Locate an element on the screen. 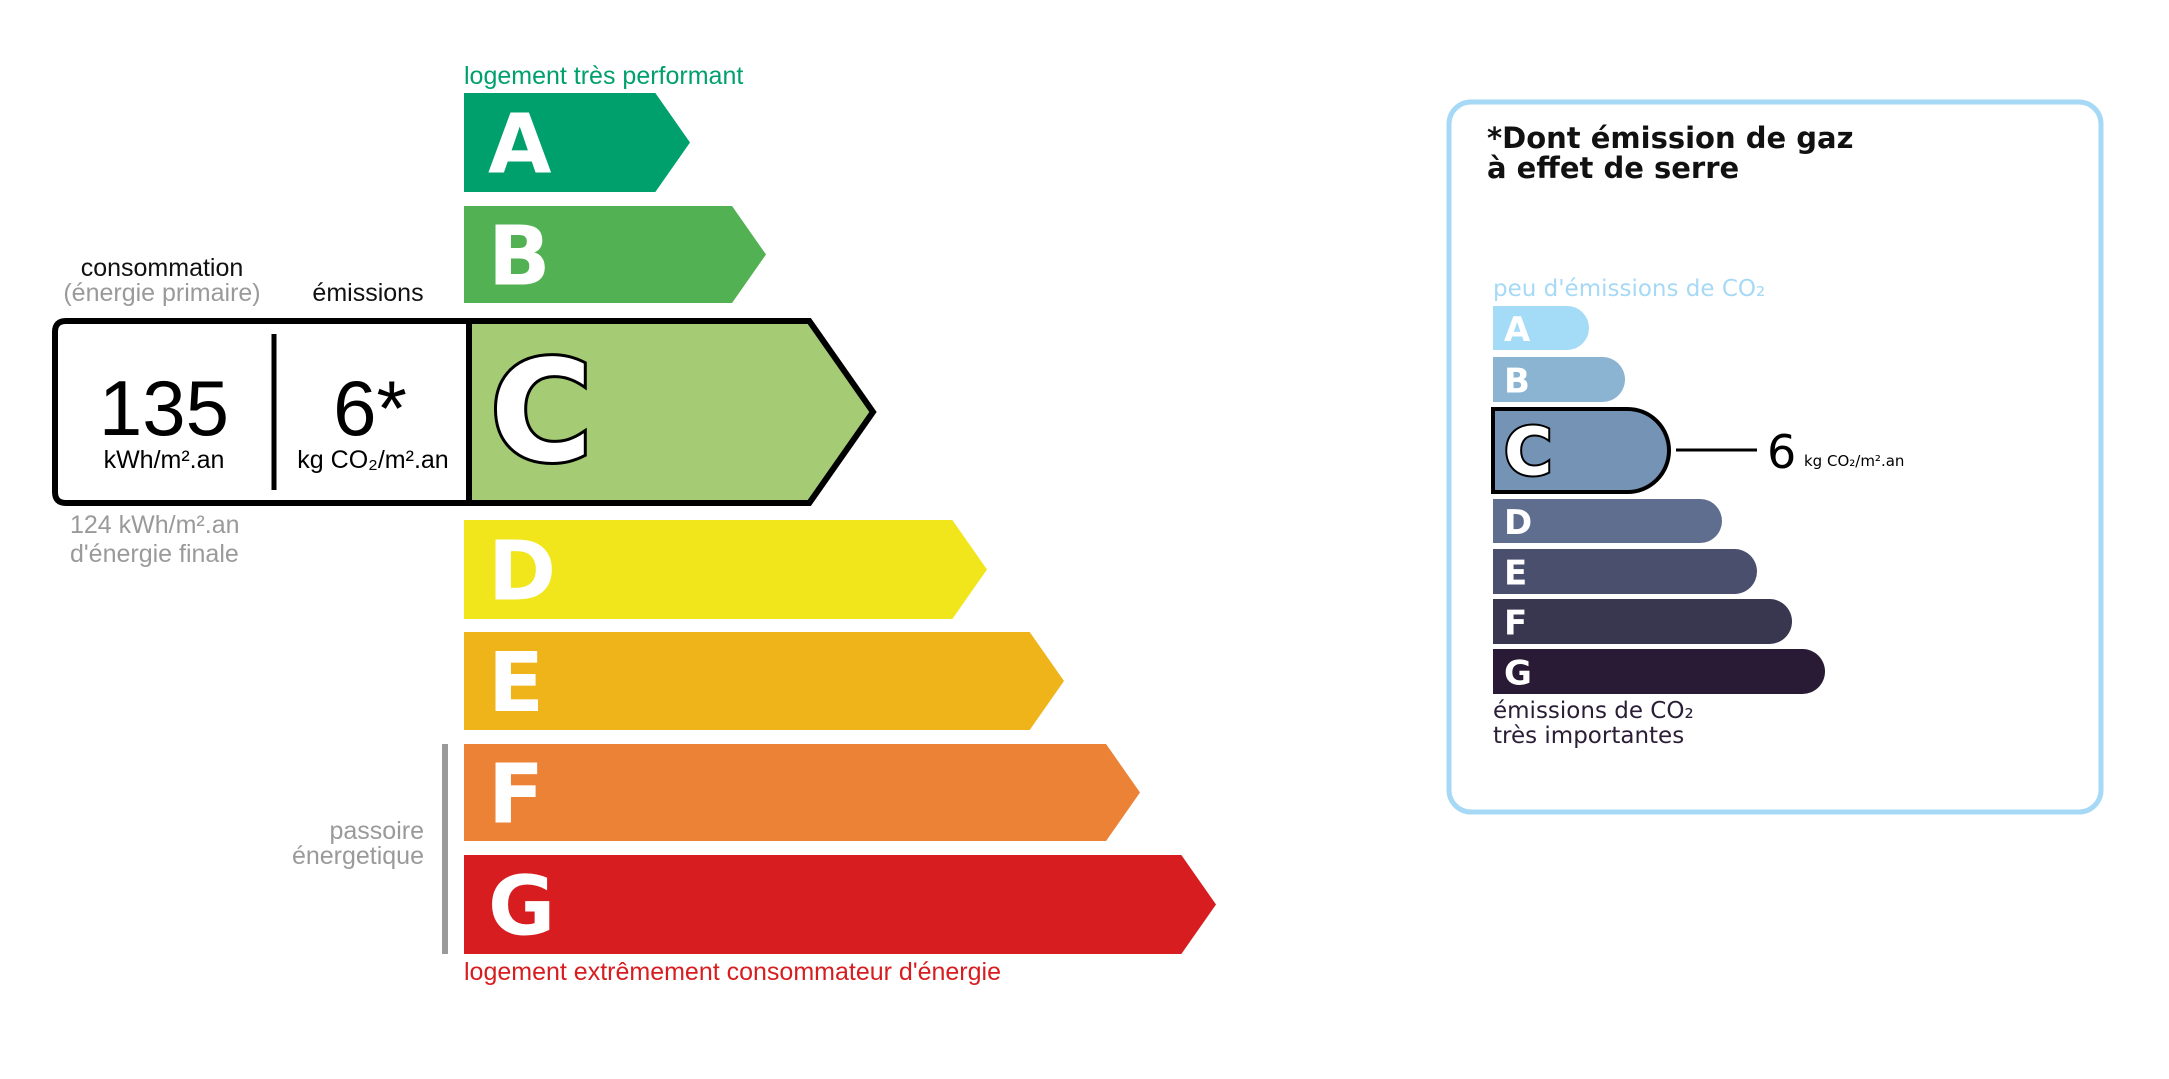 Image resolution: width=2169 pixels, height=1079 pixels. ghg-bar-a is located at coordinates (1541, 328).